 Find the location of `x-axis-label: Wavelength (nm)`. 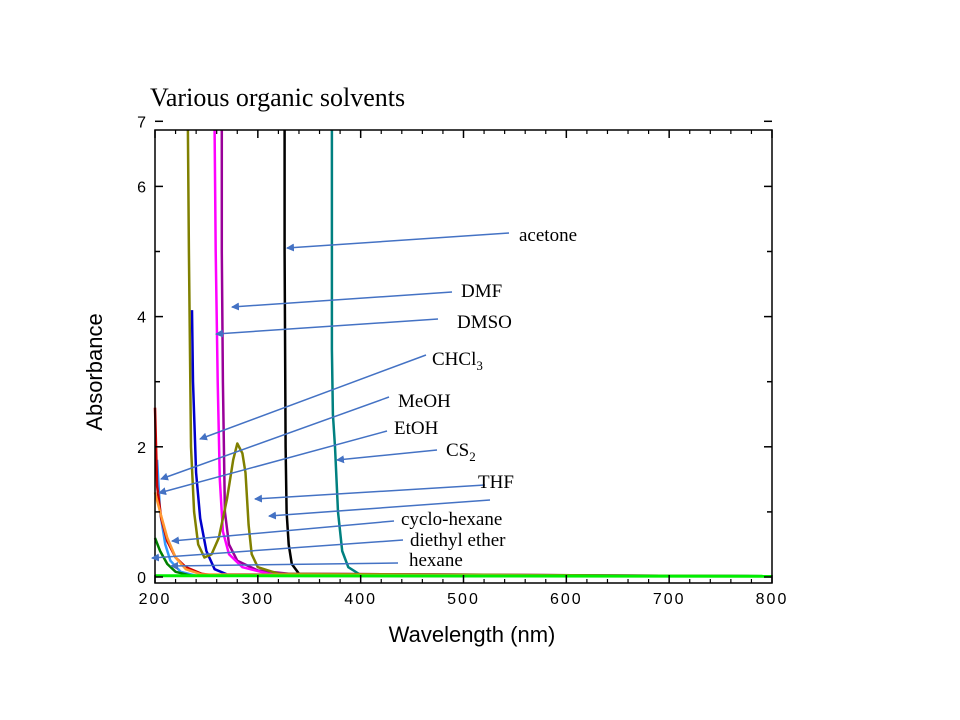

x-axis-label: Wavelength (nm) is located at coordinates (472, 634).